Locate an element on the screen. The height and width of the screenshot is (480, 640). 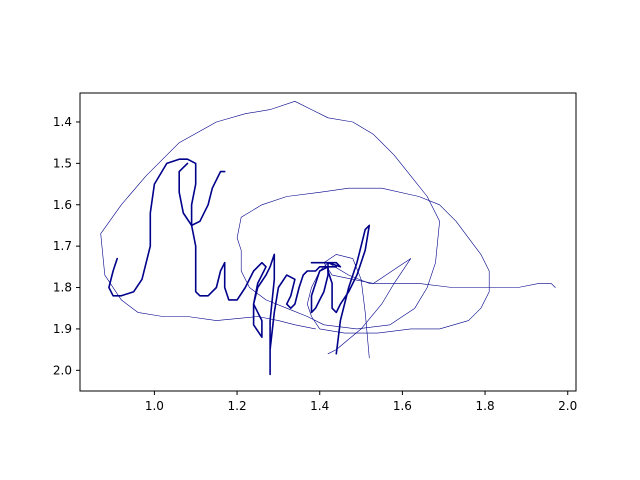
x-tick-label: 1.0 is located at coordinates (154, 406).